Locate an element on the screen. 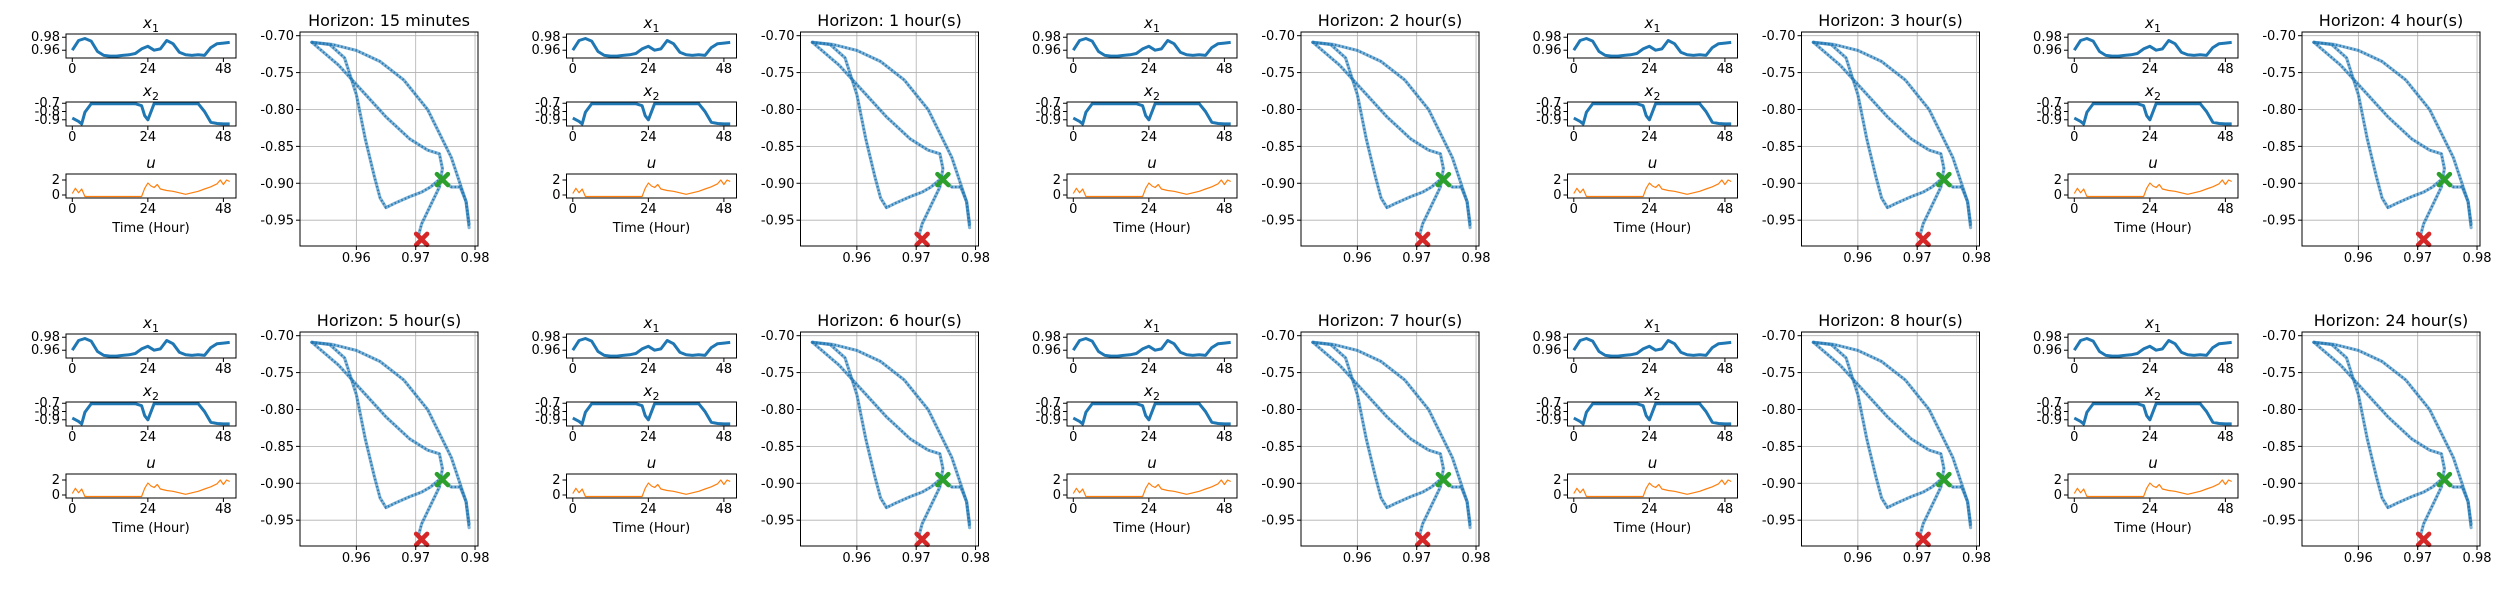 The height and width of the screenshot is (600, 2500). phase-title: Horizon: 3 hour(s) is located at coordinates (1890, 20).